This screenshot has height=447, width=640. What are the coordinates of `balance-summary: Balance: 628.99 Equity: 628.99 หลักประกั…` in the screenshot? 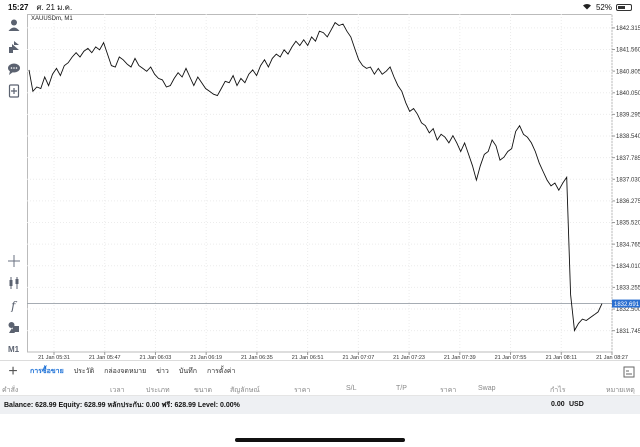 It's located at (122, 405).